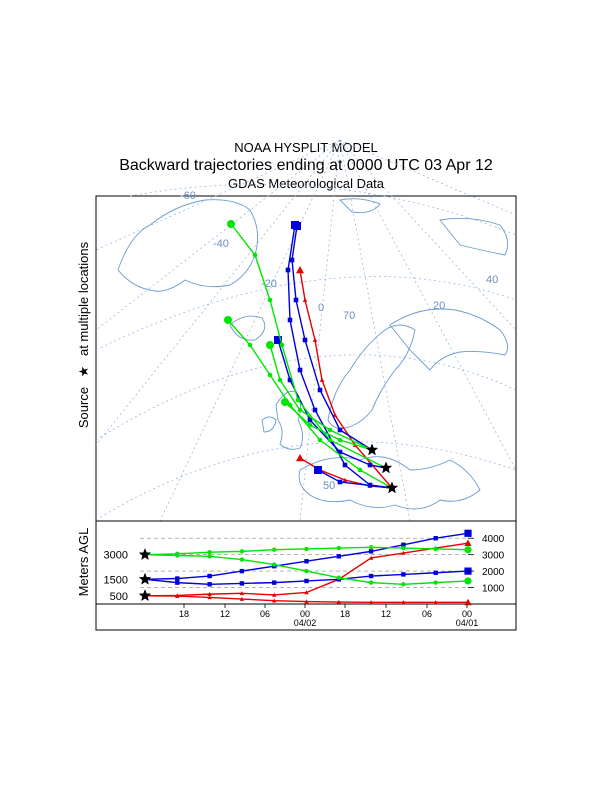  I want to click on lon-label-20: 20, so click(439, 306).